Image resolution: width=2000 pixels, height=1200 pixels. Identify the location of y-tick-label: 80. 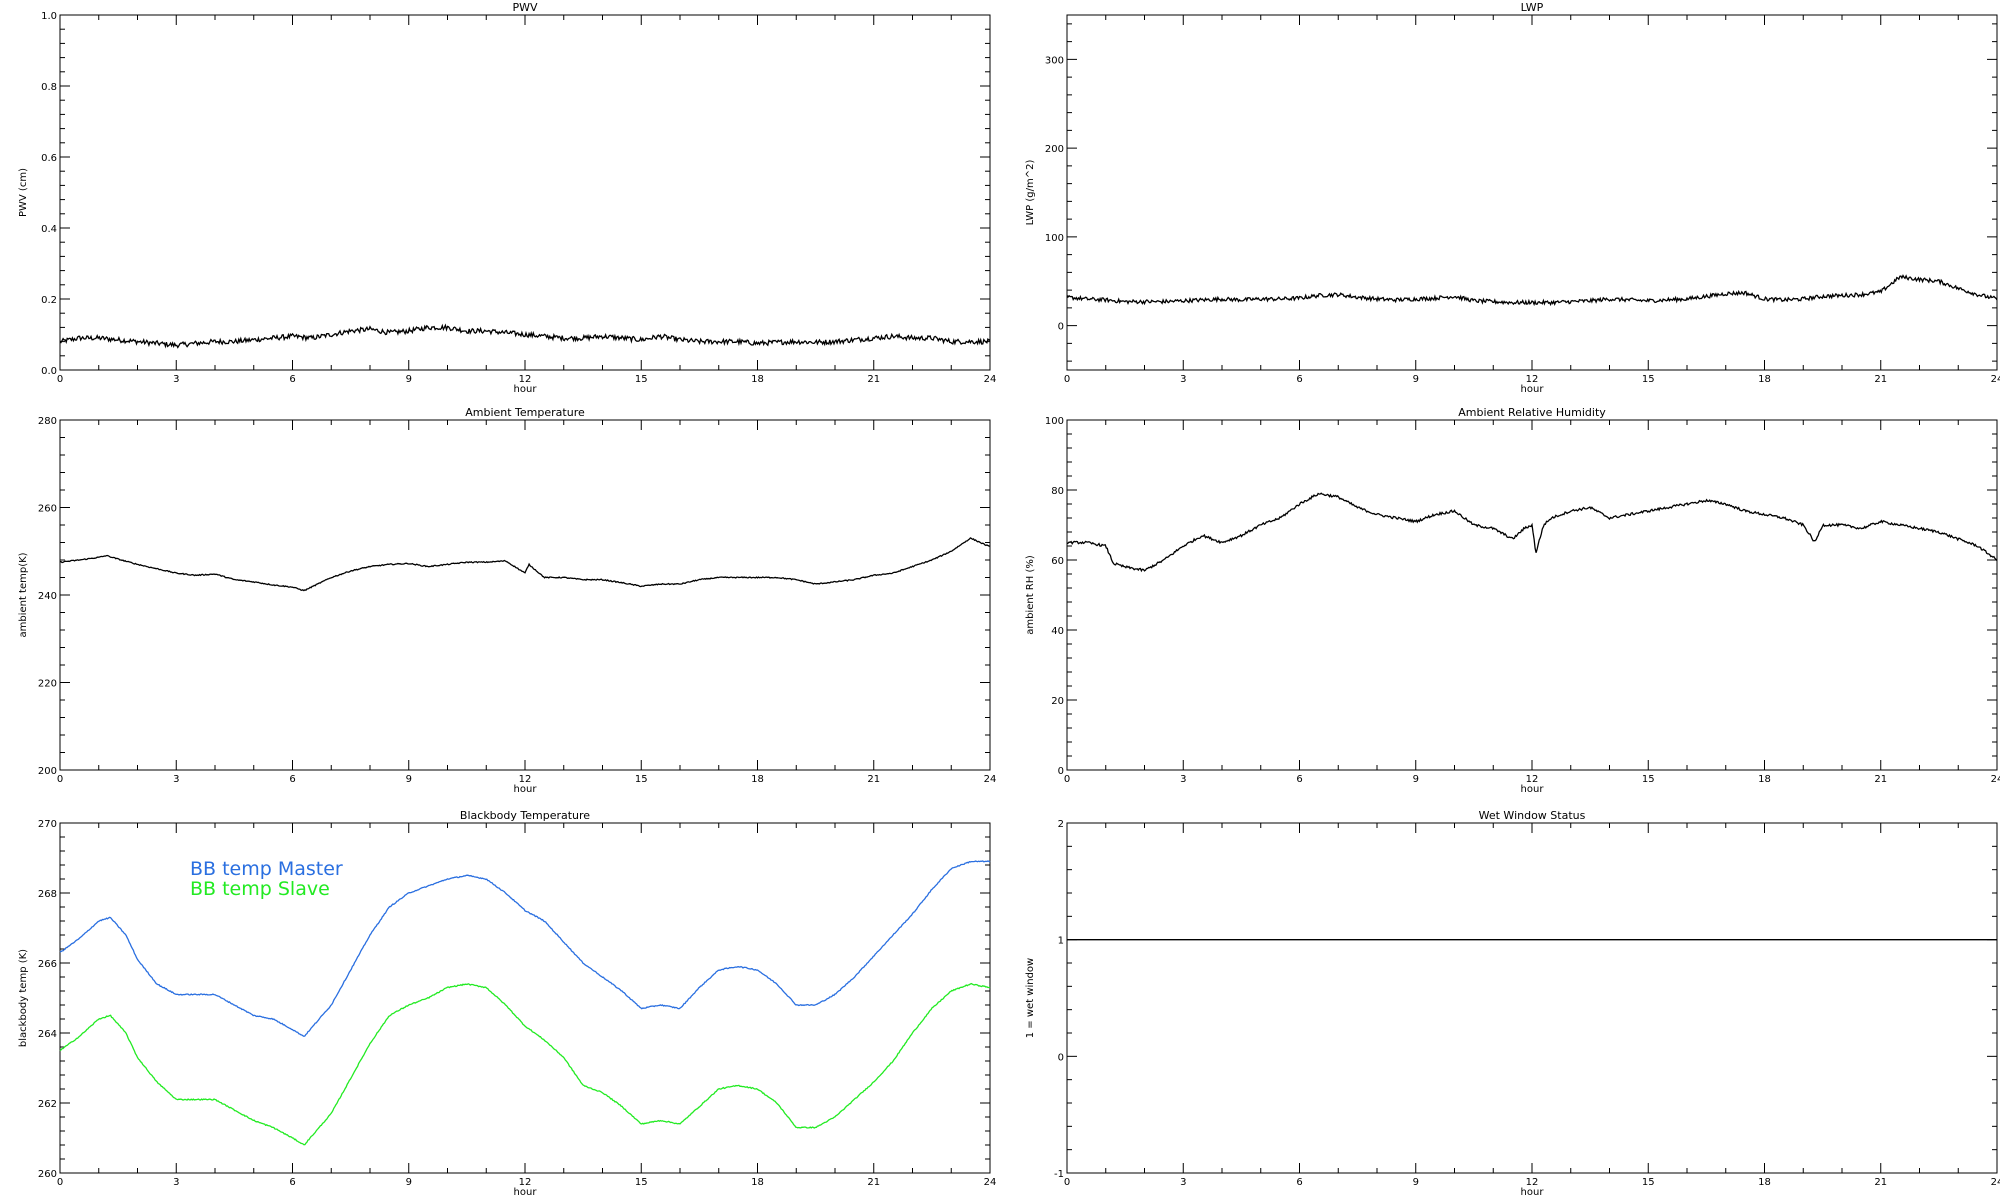
(1057, 491).